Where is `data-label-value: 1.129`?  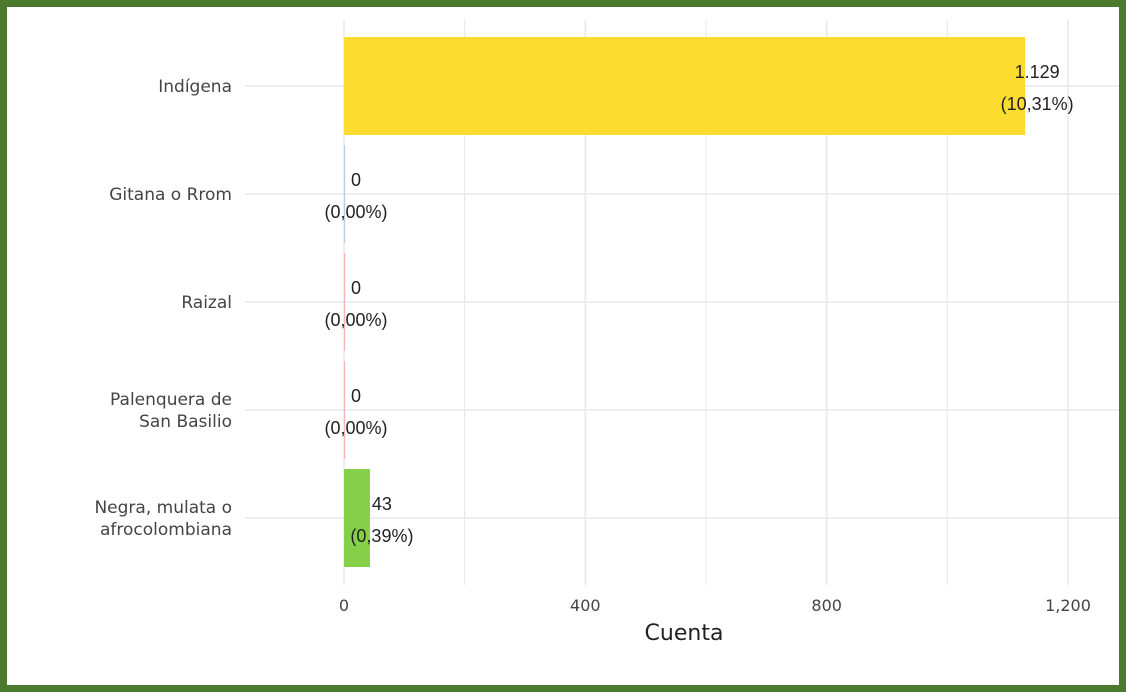 data-label-value: 1.129 is located at coordinates (1037, 72).